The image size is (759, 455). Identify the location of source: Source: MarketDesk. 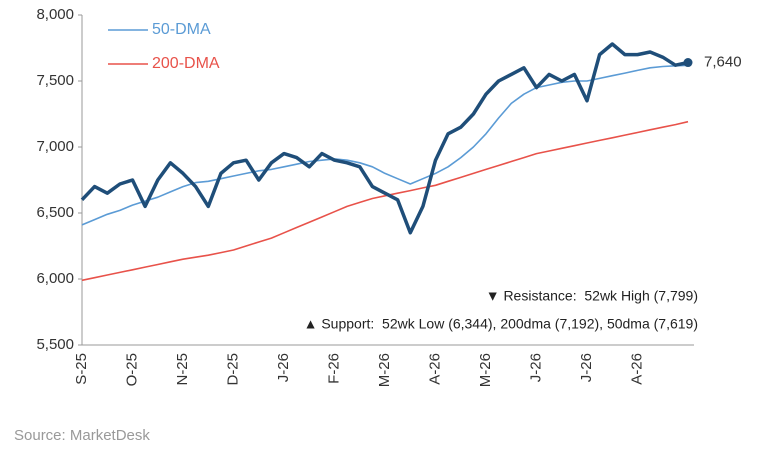
(82, 435).